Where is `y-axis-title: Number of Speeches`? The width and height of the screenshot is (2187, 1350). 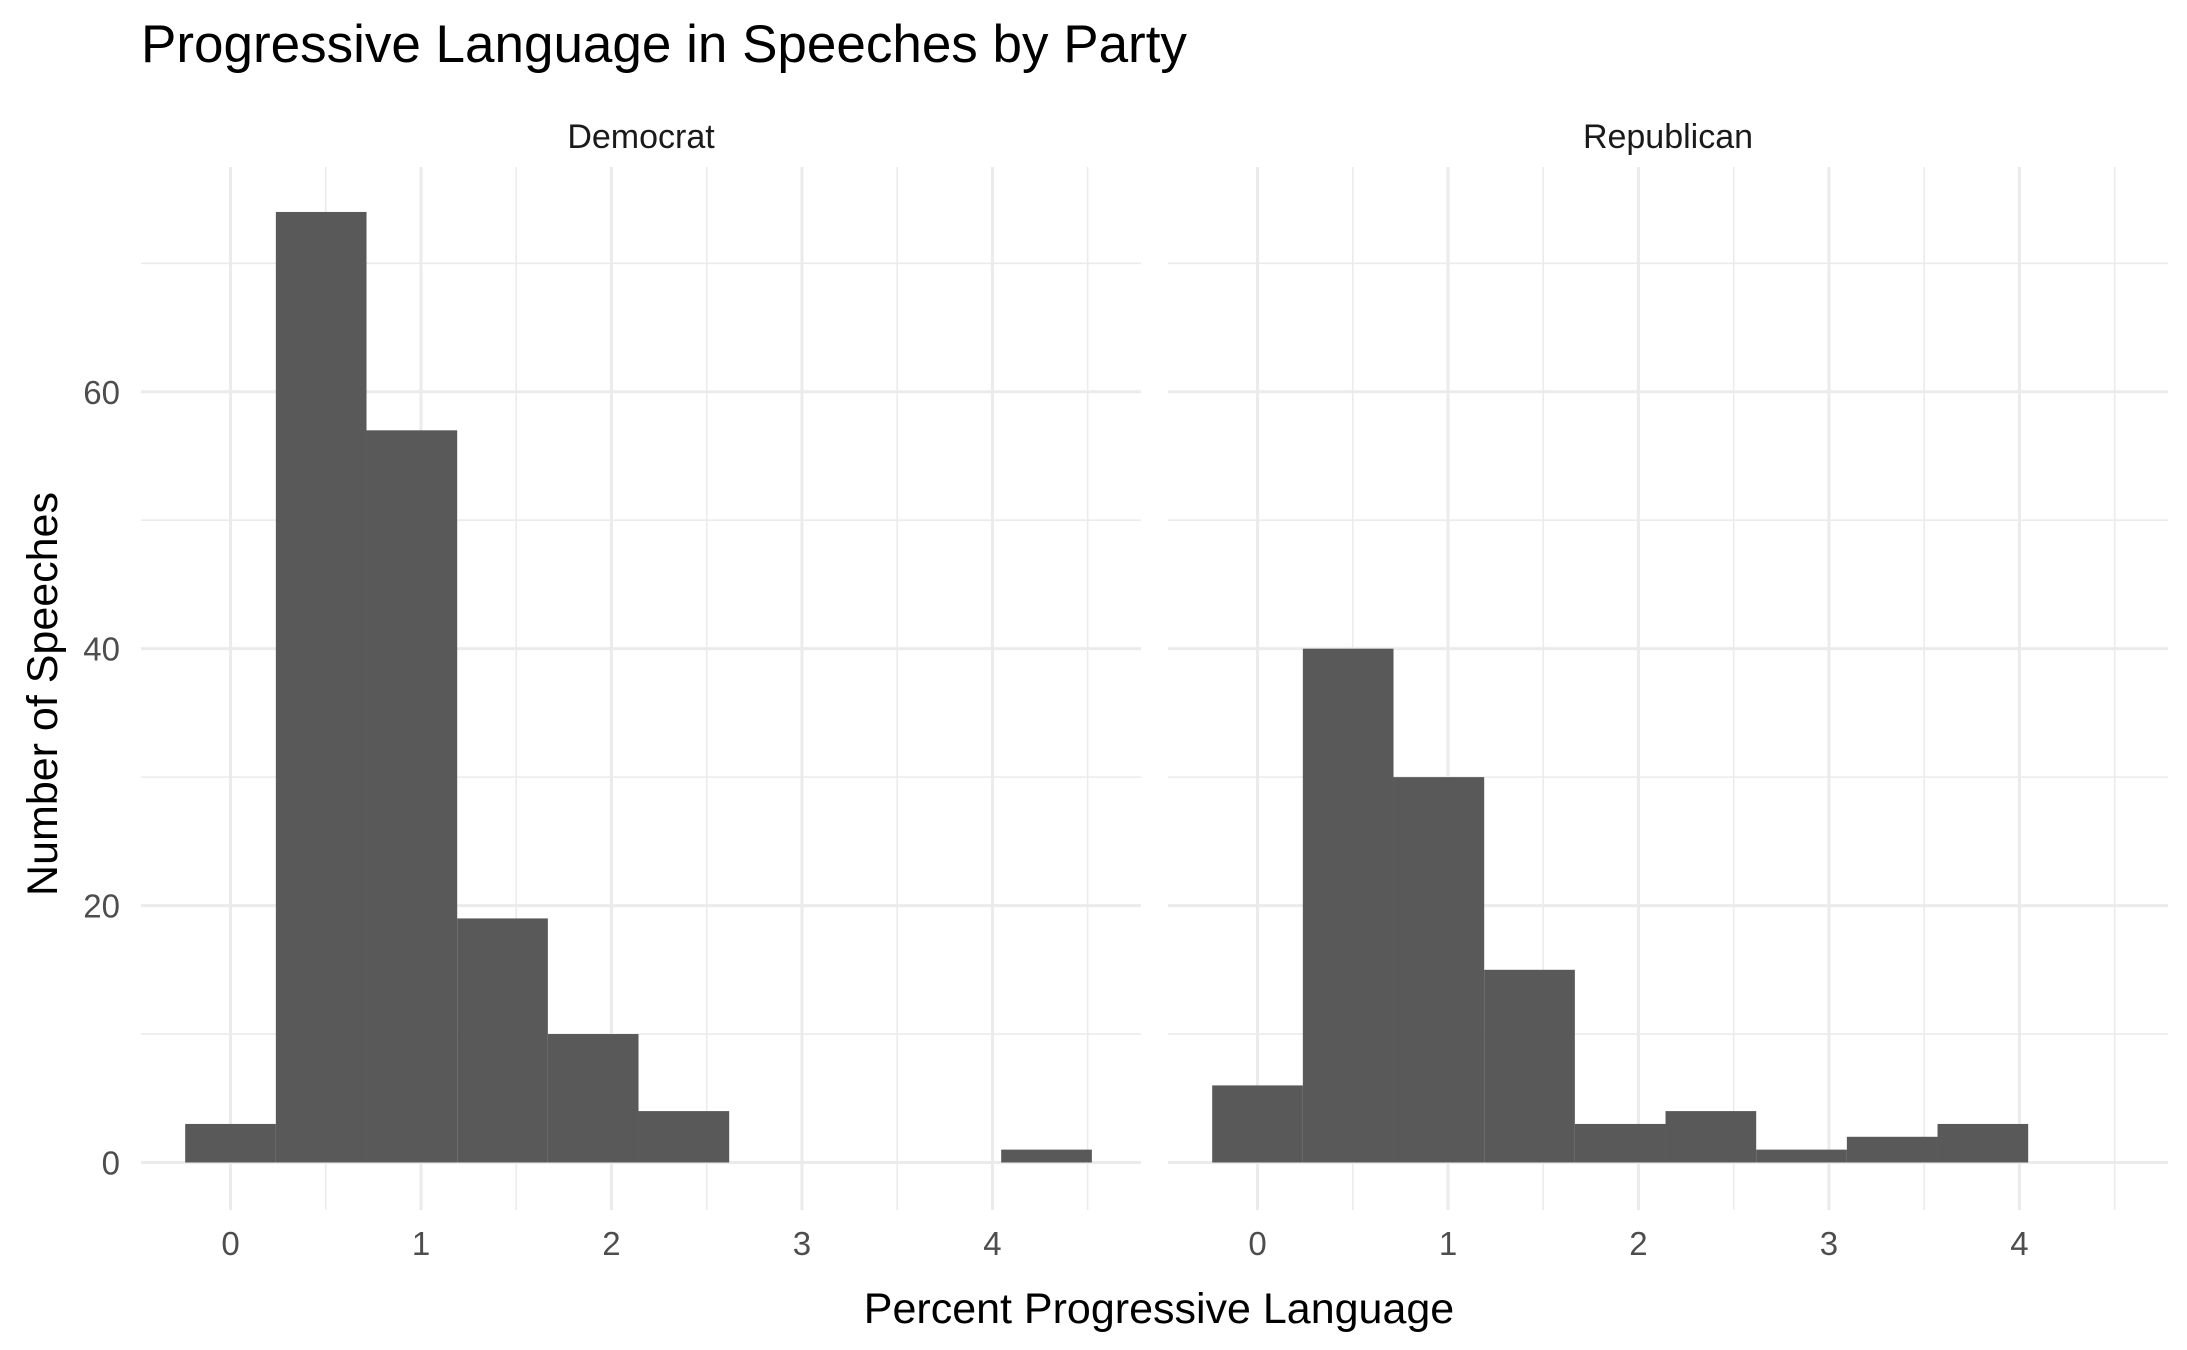 y-axis-title: Number of Speeches is located at coordinates (43, 694).